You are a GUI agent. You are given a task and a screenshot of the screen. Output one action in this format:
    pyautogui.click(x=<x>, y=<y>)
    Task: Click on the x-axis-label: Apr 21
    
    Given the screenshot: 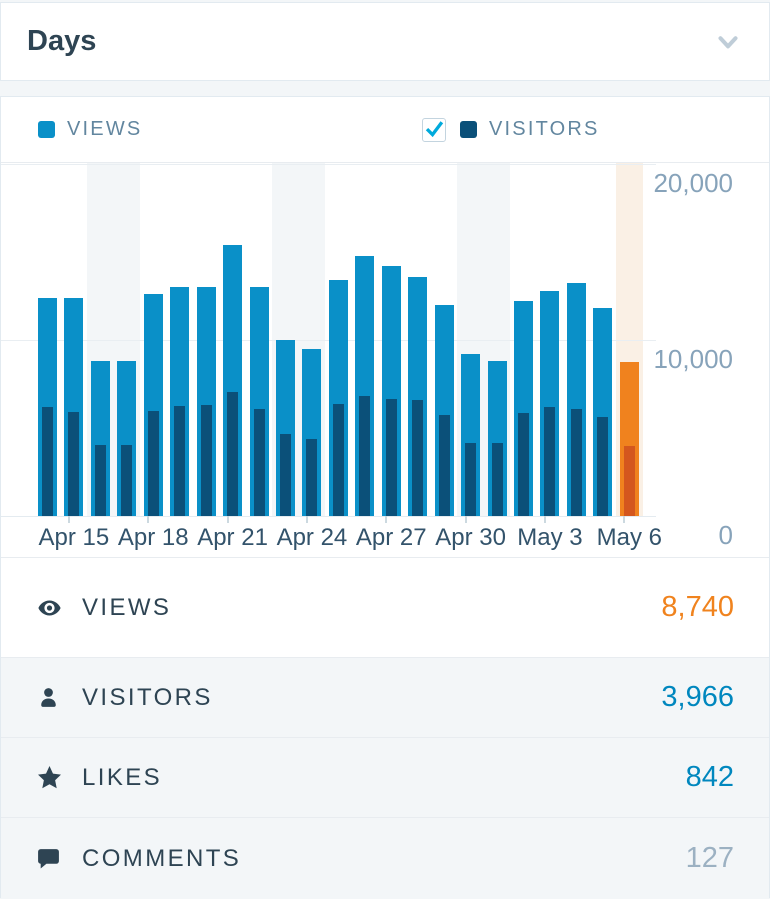 What is the action you would take?
    pyautogui.click(x=232, y=537)
    